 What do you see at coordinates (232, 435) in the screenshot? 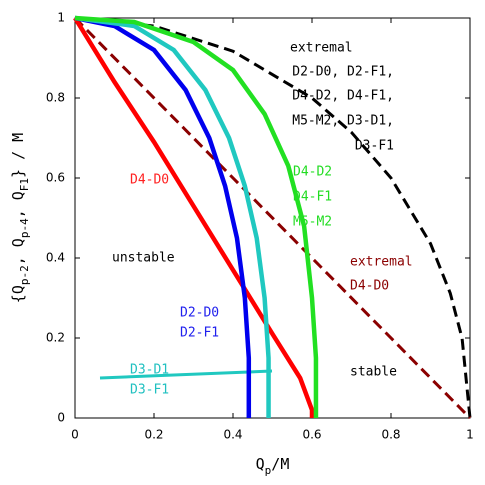
I see `x-tick-label: 0.4` at bounding box center [232, 435].